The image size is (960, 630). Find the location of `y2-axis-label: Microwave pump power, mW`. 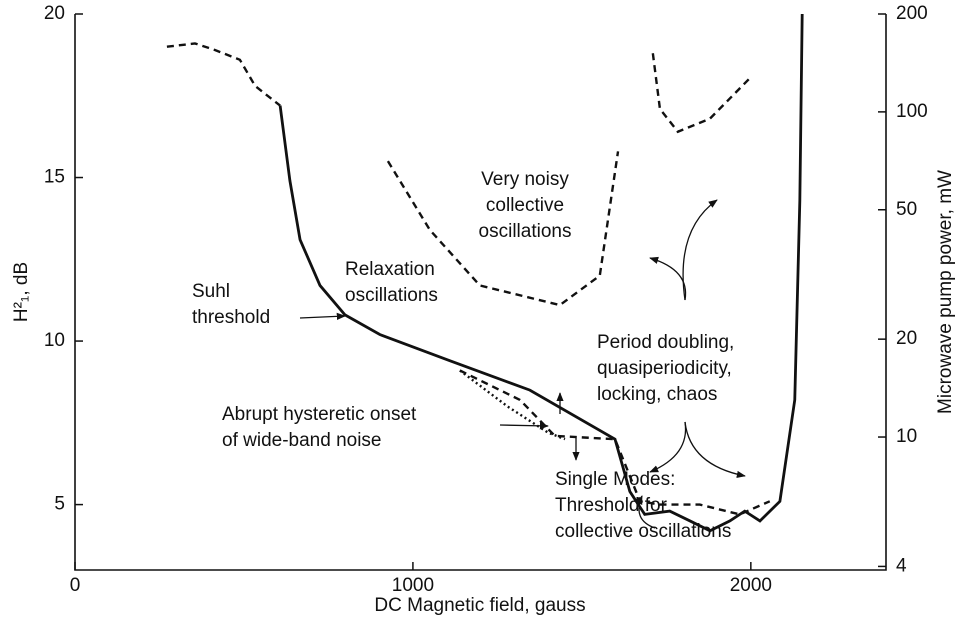

y2-axis-label: Microwave pump power, mW is located at coordinates (945, 292).